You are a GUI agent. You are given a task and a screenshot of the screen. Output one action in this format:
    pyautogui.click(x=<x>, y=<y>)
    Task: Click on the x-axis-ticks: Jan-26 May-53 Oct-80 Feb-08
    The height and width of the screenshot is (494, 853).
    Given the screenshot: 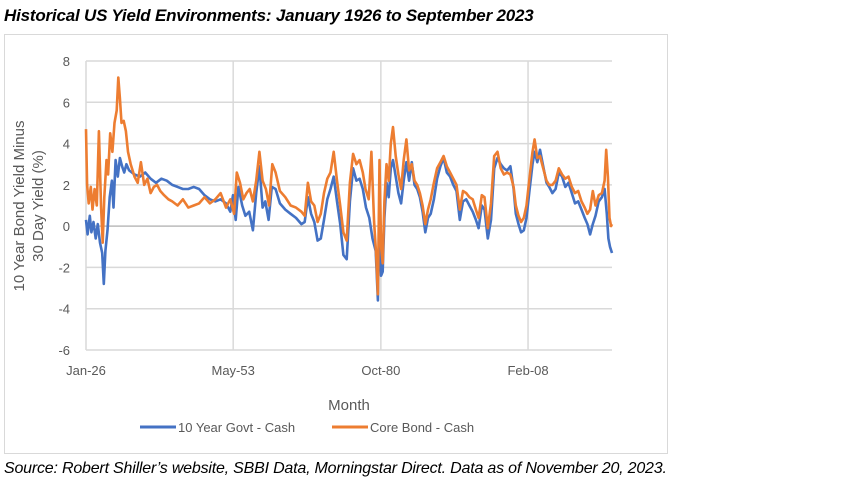 What is the action you would take?
    pyautogui.click(x=307, y=370)
    